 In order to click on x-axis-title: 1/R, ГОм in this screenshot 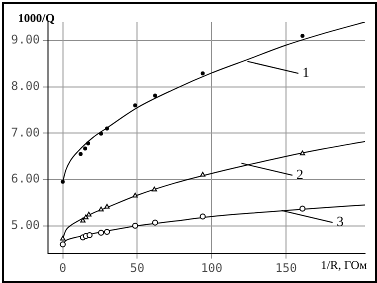, I will do `click(344, 265)`.